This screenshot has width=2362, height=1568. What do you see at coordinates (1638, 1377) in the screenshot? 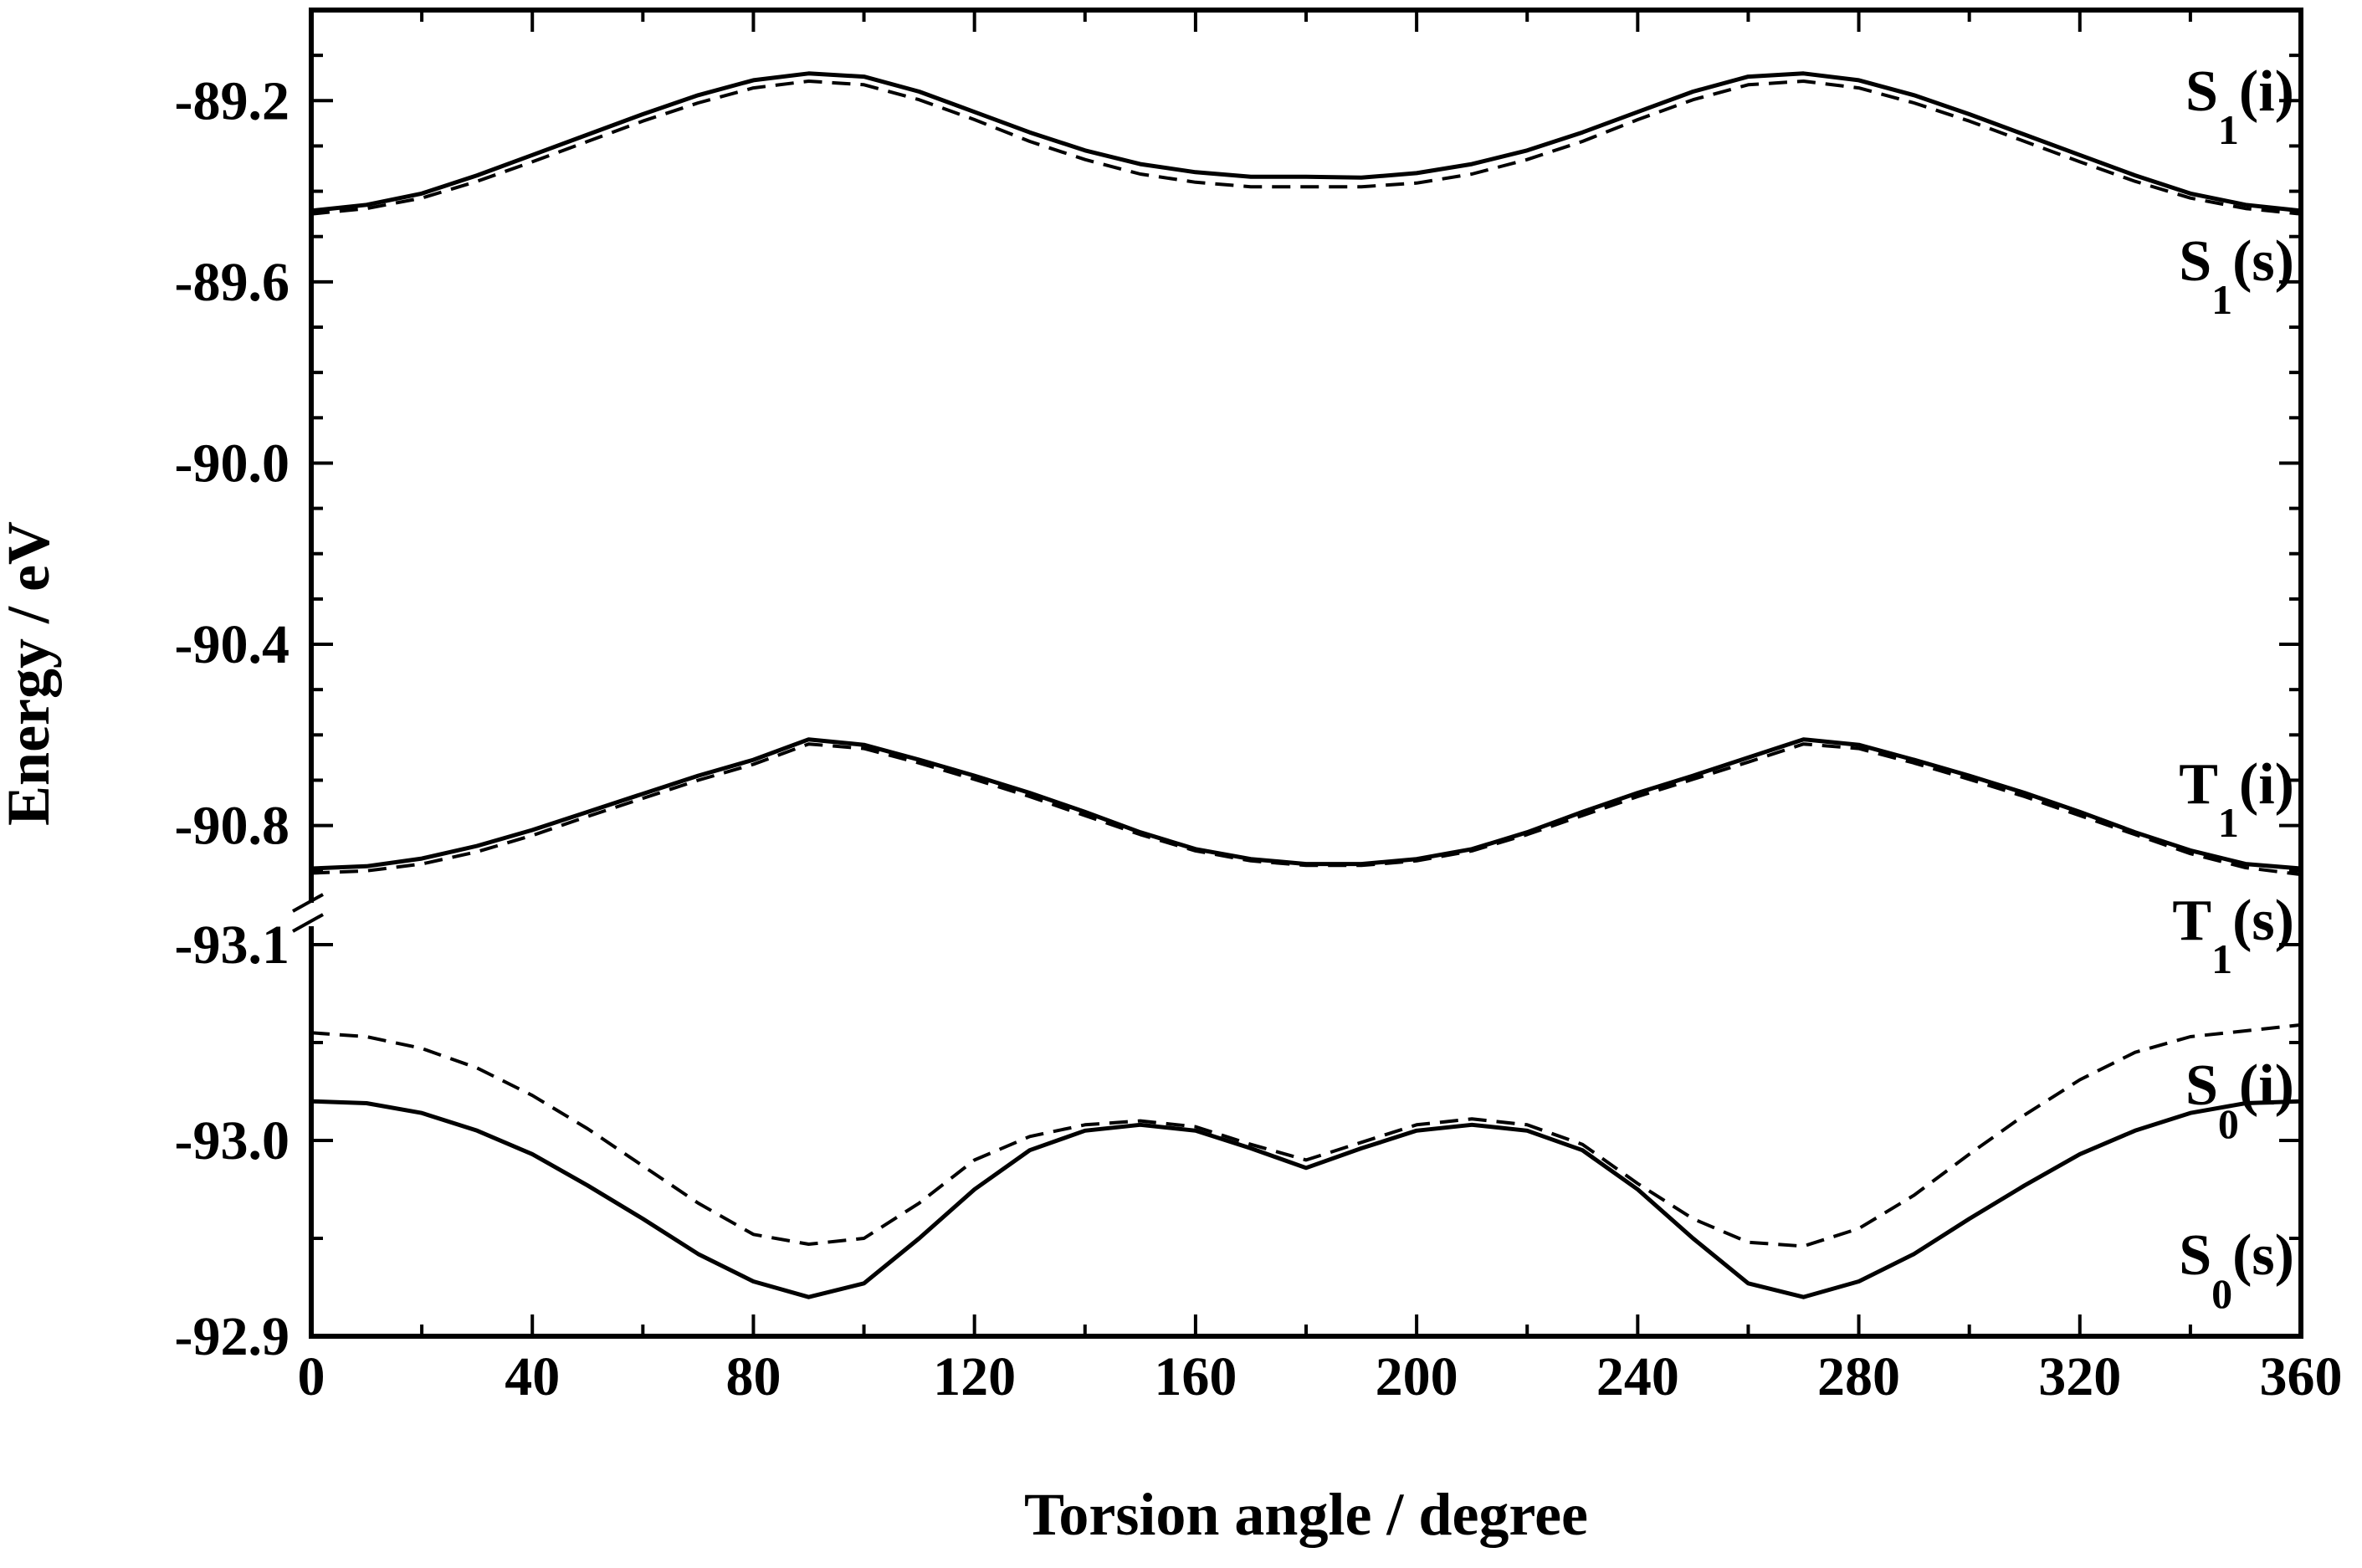
I see `x-tick-label: 240` at bounding box center [1638, 1377].